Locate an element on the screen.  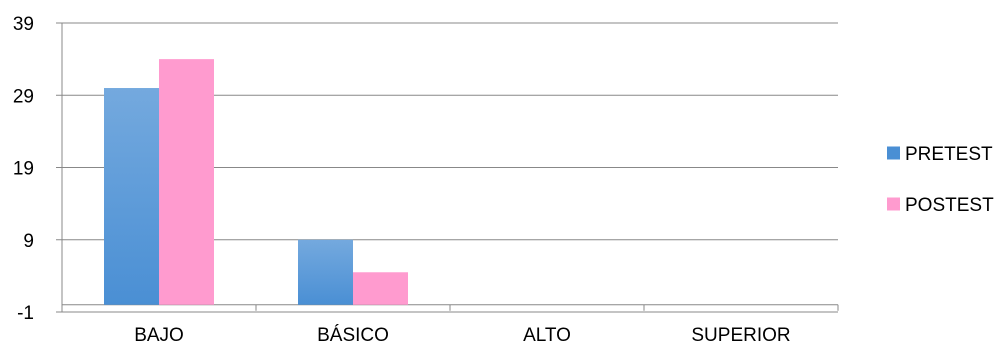
legend: PRETEST POSTEST is located at coordinates (940, 180).